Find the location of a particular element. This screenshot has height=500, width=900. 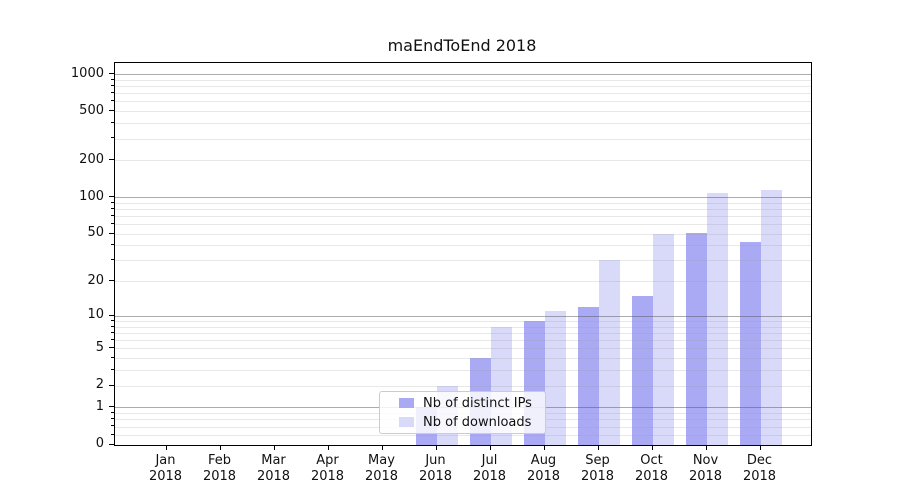

xtick-year-may: 2018 is located at coordinates (381, 476).